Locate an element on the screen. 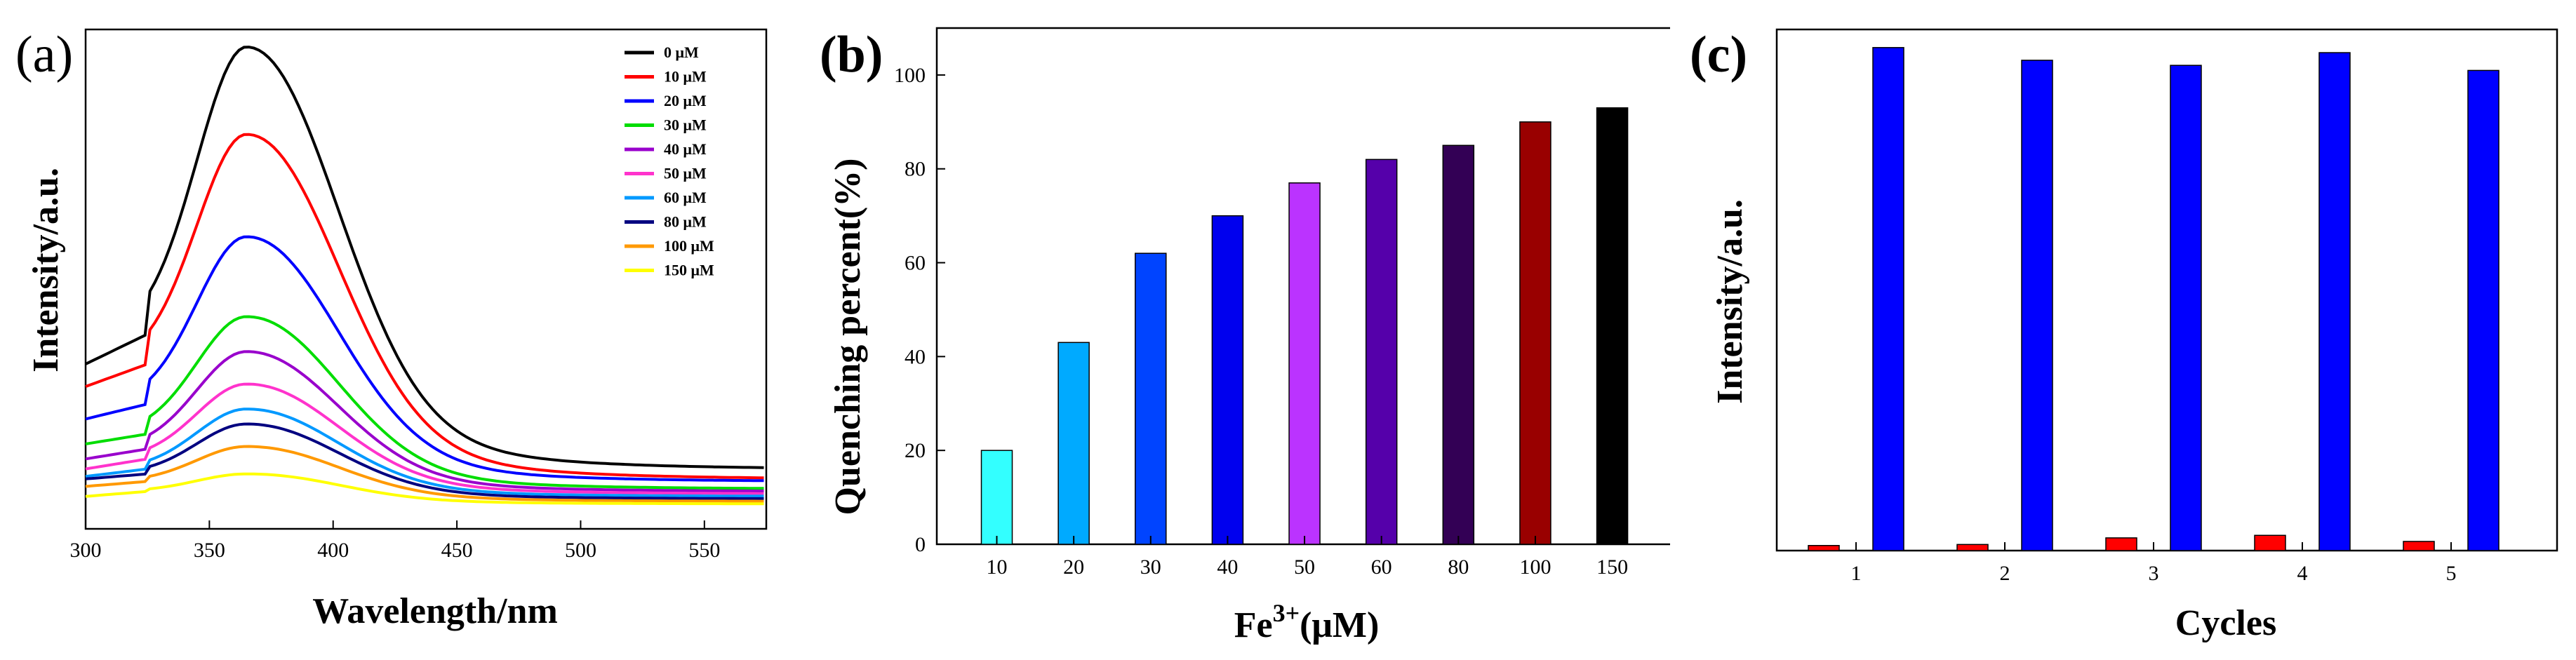 This screenshot has height=660, width=2576. panel-a-xtick-label-0: 300 is located at coordinates (86, 550).